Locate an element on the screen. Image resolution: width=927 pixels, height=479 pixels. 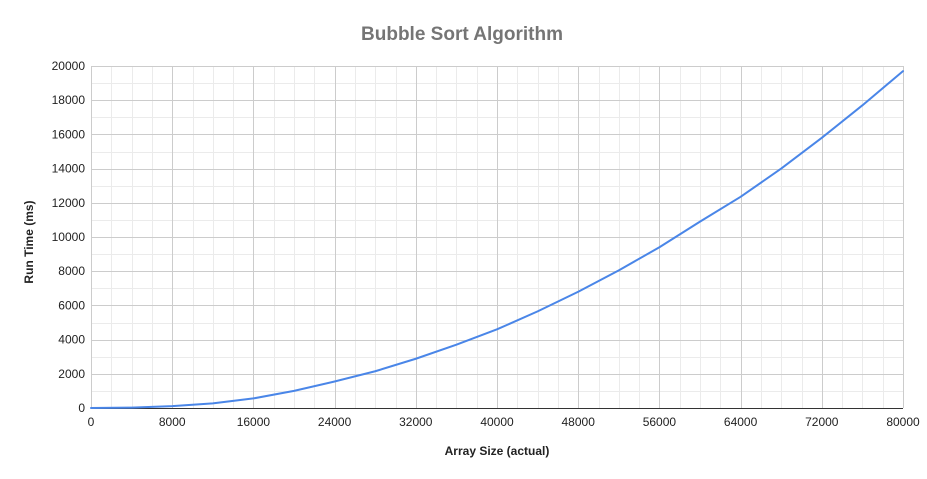
chart-title: Bubble Sort Algorithm is located at coordinates (462, 34).